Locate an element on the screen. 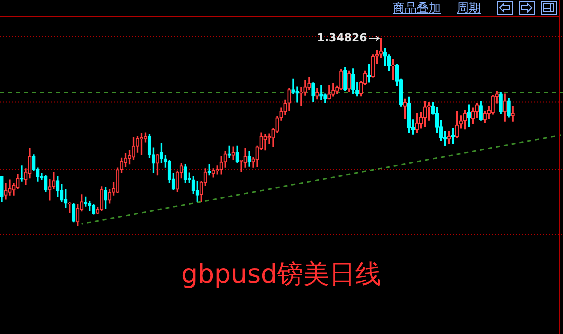  text: gbpusd镑美日线 is located at coordinates (281, 275).